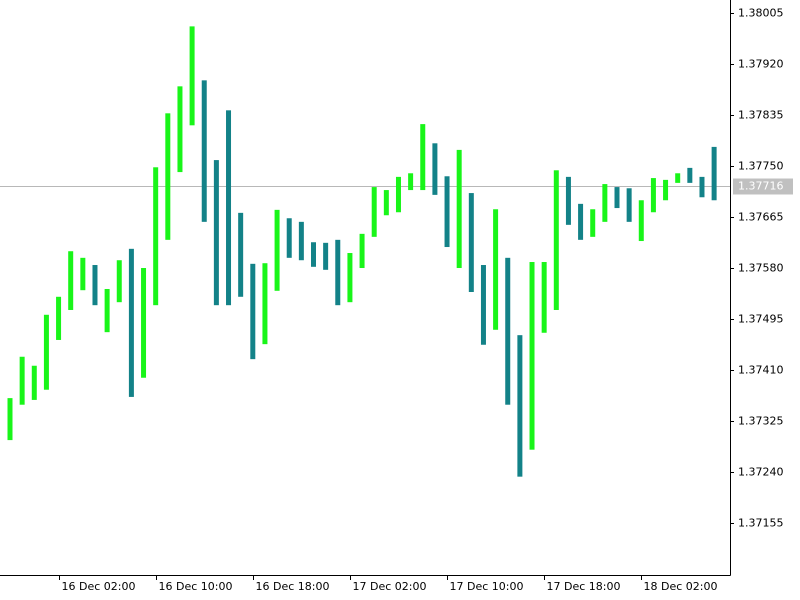  Describe the element at coordinates (761, 370) in the screenshot. I see `y-tick-label: 1.37410` at that location.